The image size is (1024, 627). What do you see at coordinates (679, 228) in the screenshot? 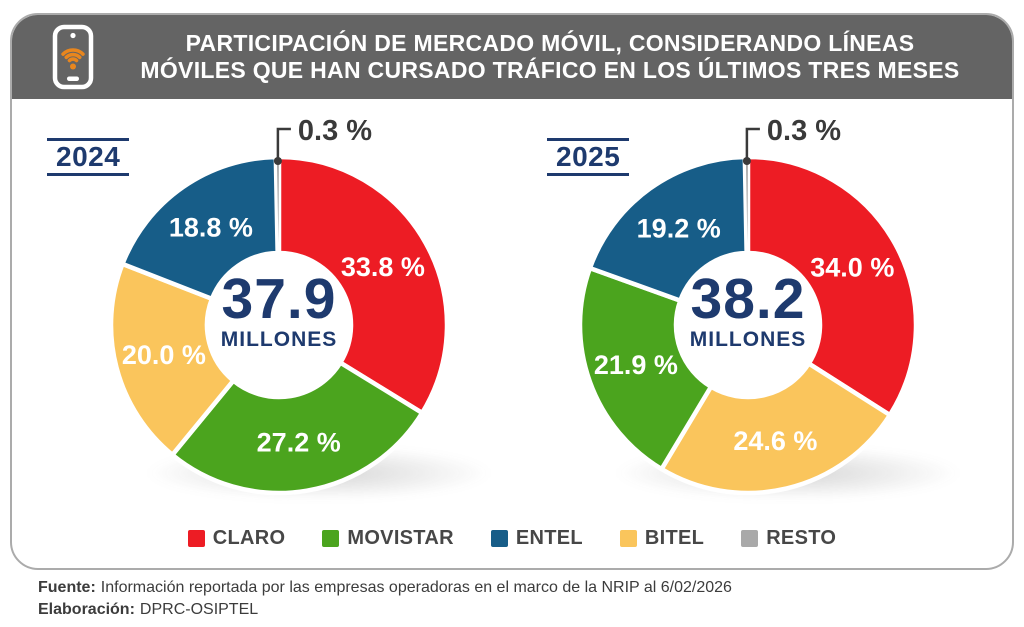
I see `slice-label-entel-2025: 19.2 %` at bounding box center [679, 228].